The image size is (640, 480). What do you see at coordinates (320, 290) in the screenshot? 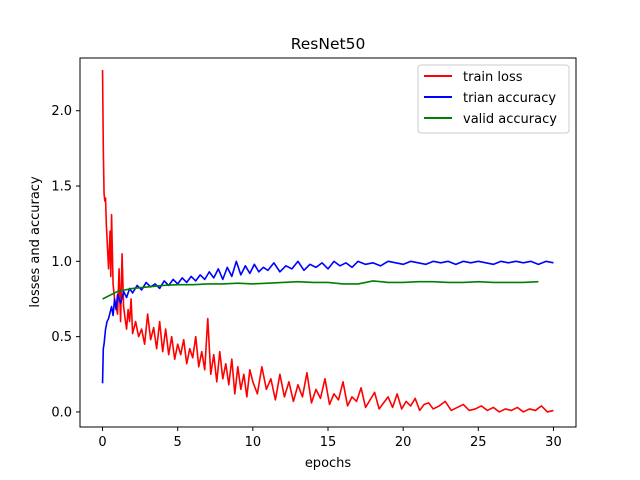
I see `series-line-valid-accuracy` at bounding box center [320, 290].